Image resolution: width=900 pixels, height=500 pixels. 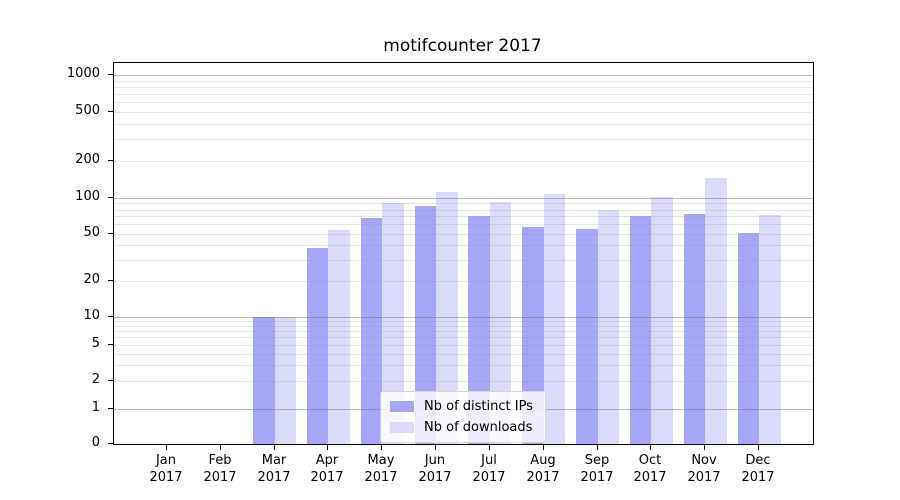 What do you see at coordinates (435, 469) in the screenshot?
I see `x-tick-label: Jun 2017` at bounding box center [435, 469].